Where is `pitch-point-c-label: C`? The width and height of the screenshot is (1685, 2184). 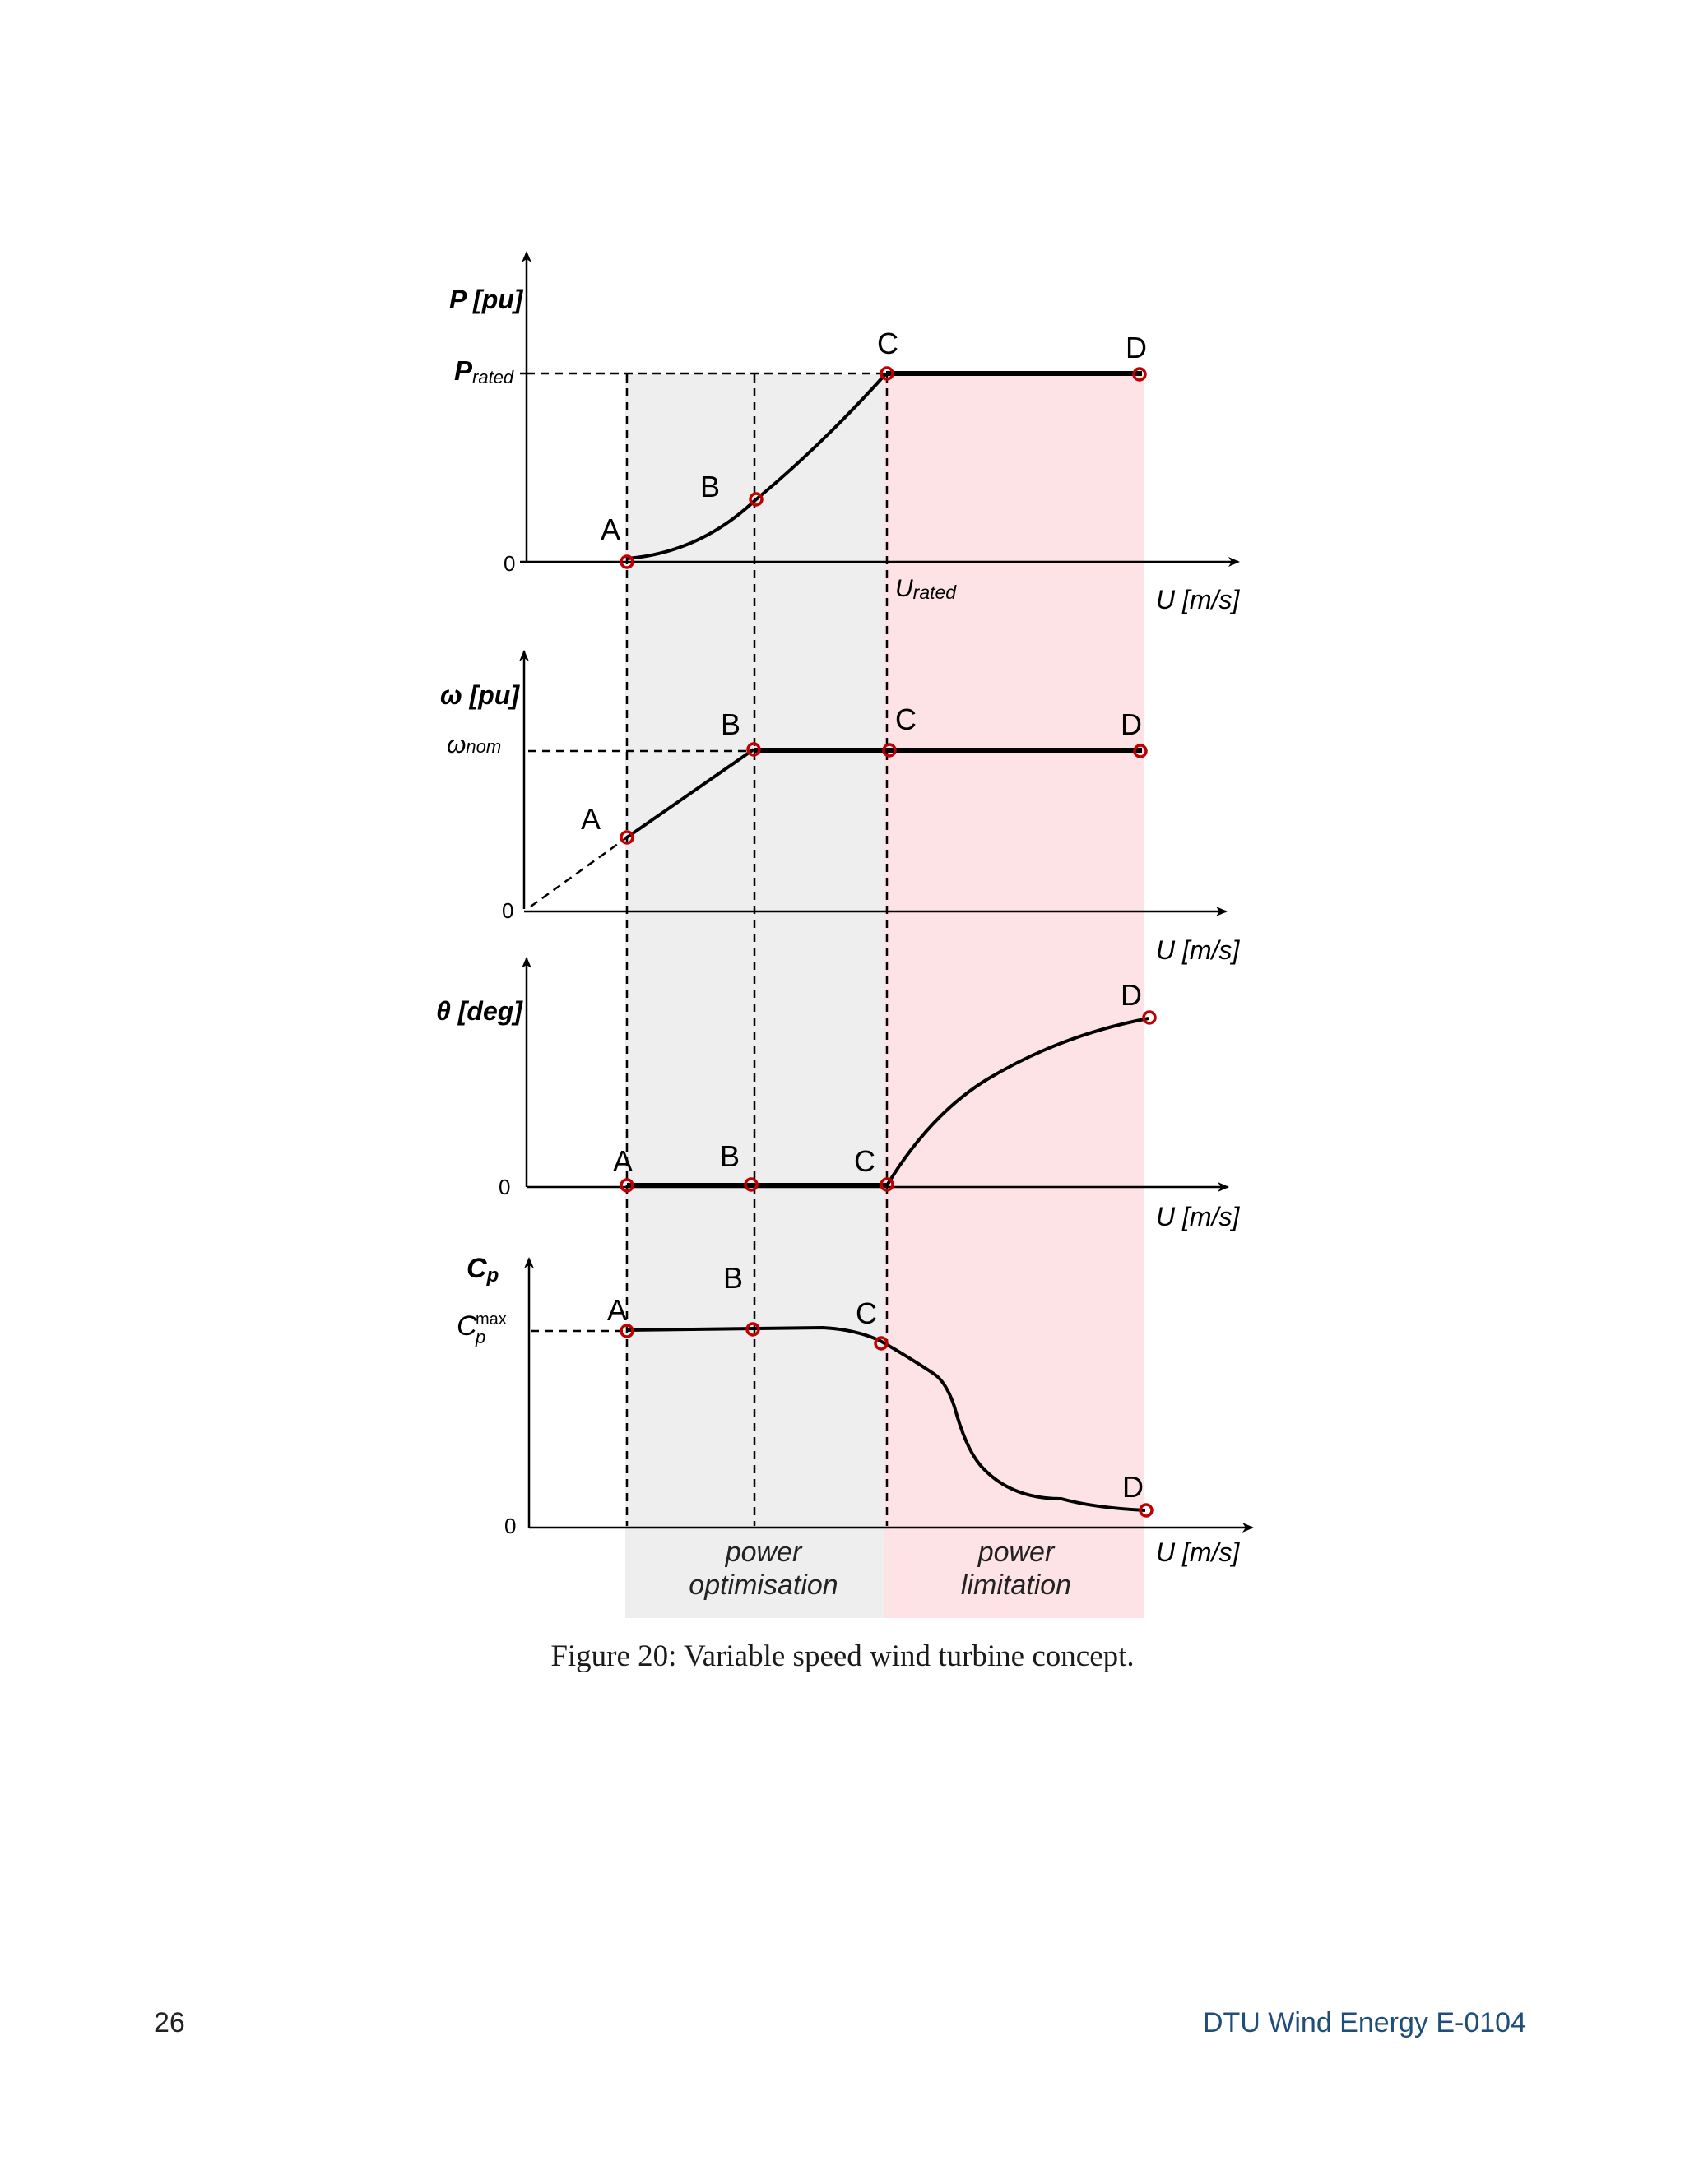 pitch-point-c-label: C is located at coordinates (864, 1161).